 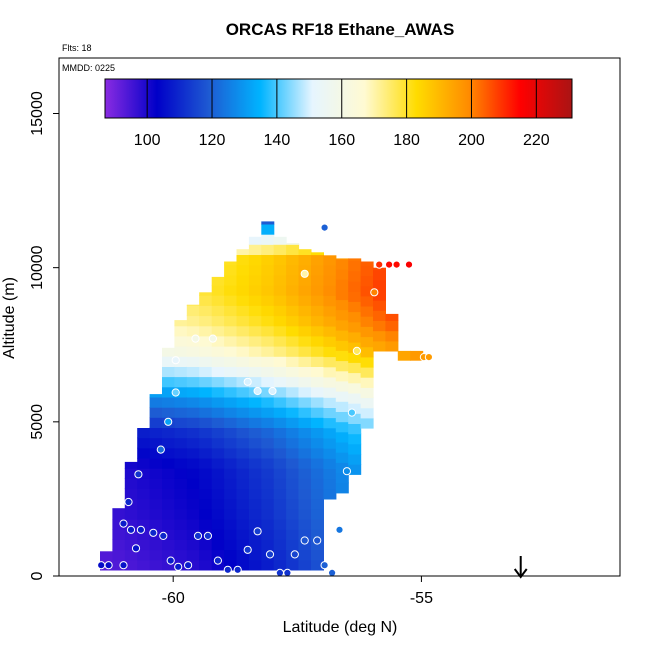 I want to click on colorbar-tick-label: 100, so click(x=147, y=140).